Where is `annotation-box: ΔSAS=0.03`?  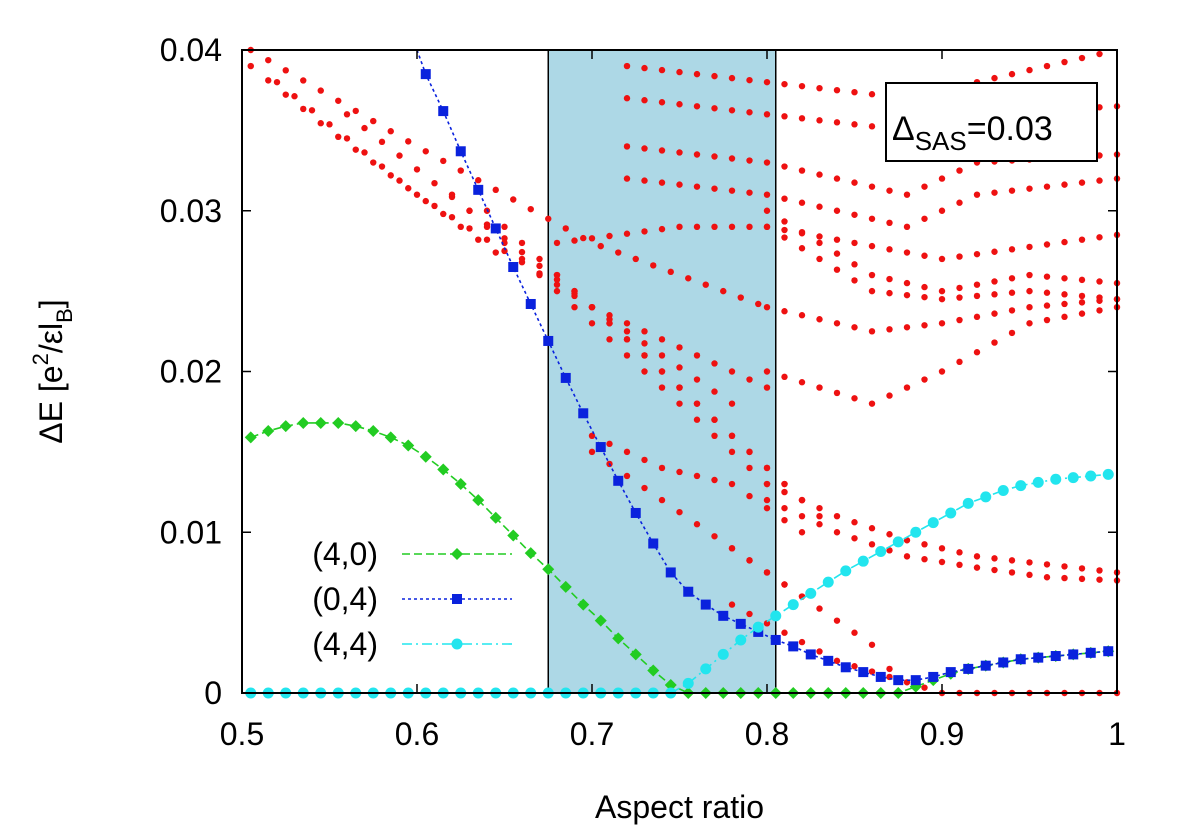
annotation-box: ΔSAS=0.03 is located at coordinates (991, 122).